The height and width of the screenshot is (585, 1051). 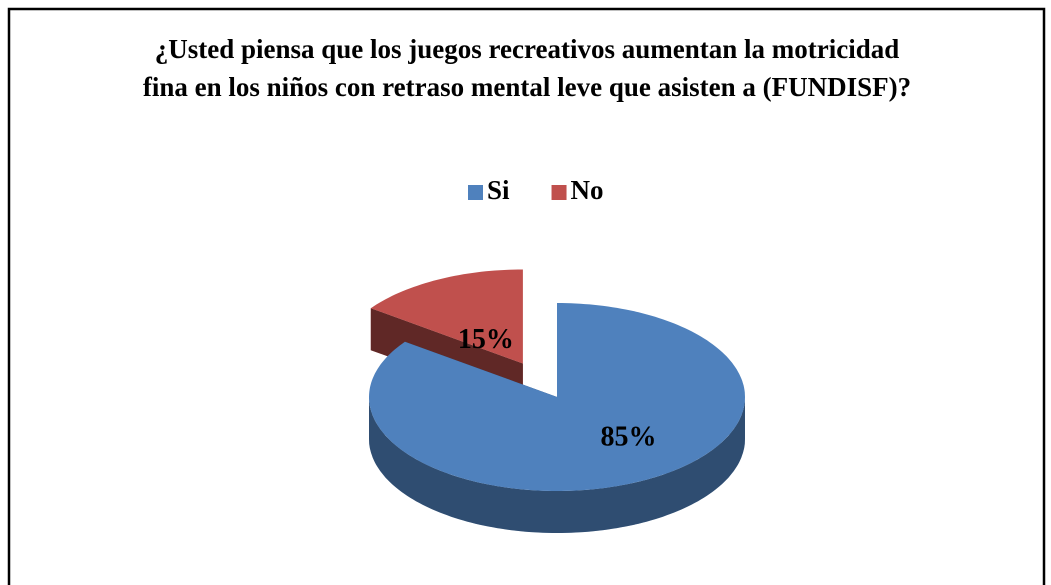 What do you see at coordinates (486, 339) in the screenshot?
I see `data-label: 15%` at bounding box center [486, 339].